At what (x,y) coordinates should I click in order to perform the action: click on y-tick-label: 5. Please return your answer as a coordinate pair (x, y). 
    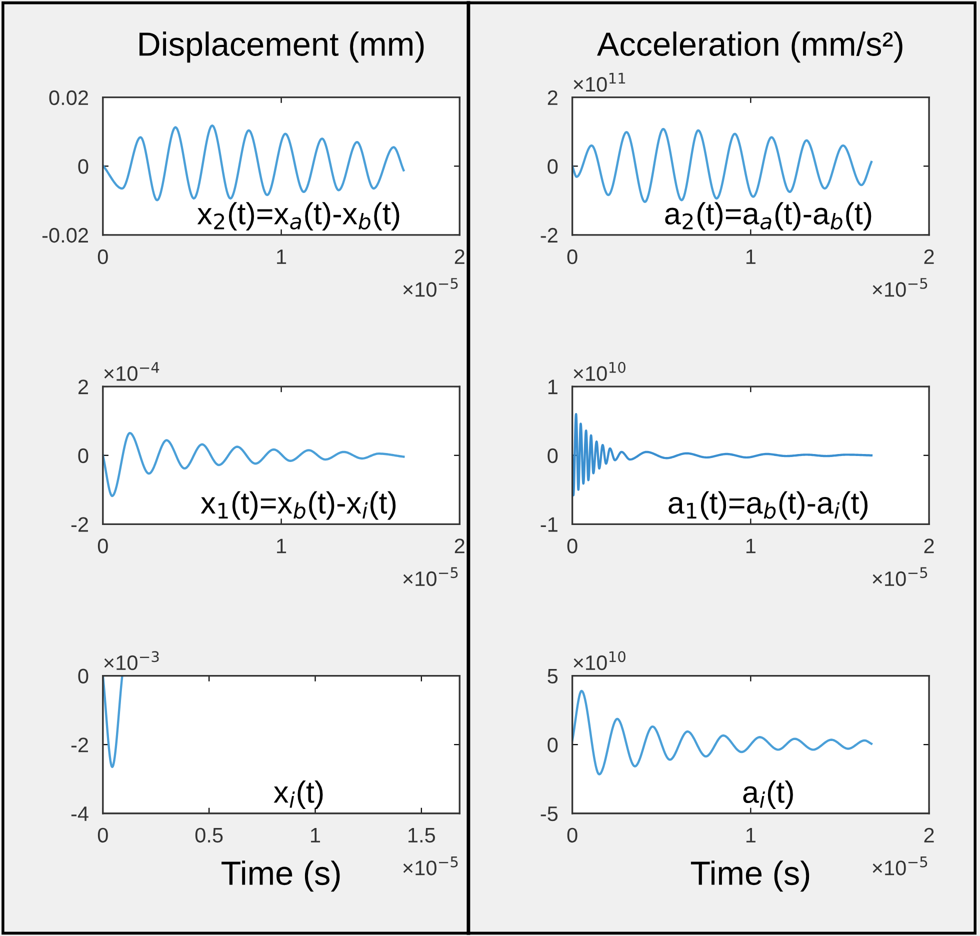
    Looking at the image, I should click on (553, 676).